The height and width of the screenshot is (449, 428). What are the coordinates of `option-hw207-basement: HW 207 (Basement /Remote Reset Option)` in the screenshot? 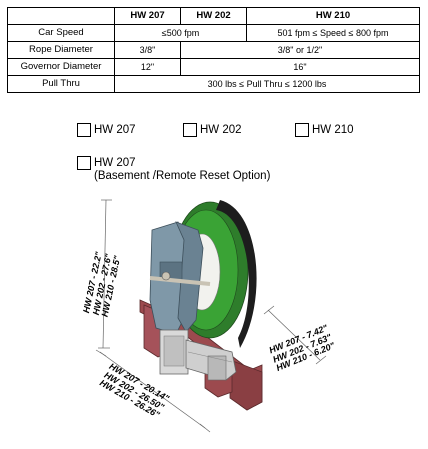 It's located at (174, 169).